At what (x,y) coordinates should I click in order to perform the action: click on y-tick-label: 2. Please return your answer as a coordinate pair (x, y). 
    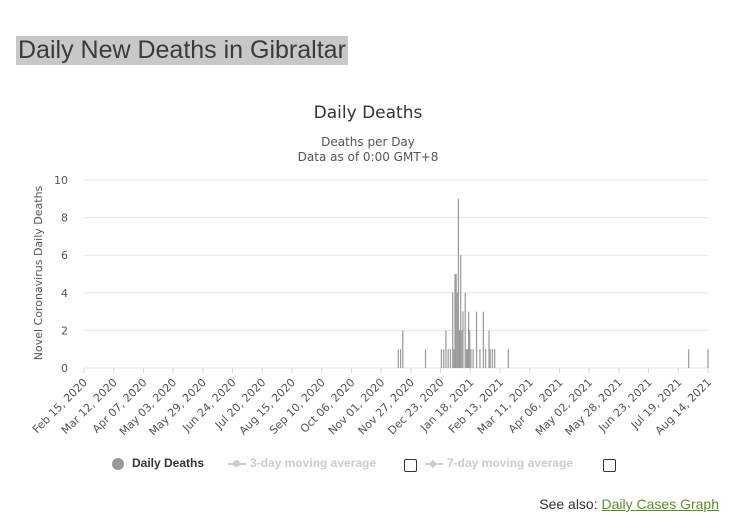
    Looking at the image, I should click on (64, 330).